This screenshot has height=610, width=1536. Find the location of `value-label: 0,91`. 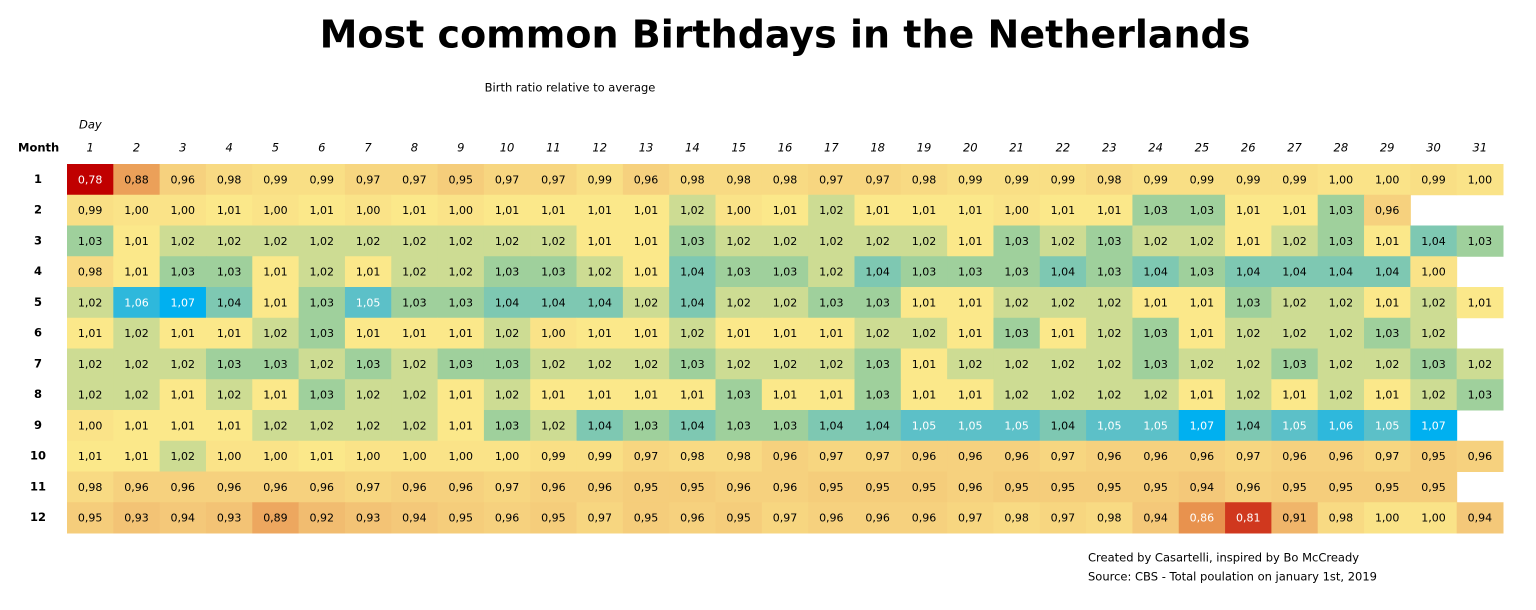

value-label: 0,91 is located at coordinates (1294, 518).